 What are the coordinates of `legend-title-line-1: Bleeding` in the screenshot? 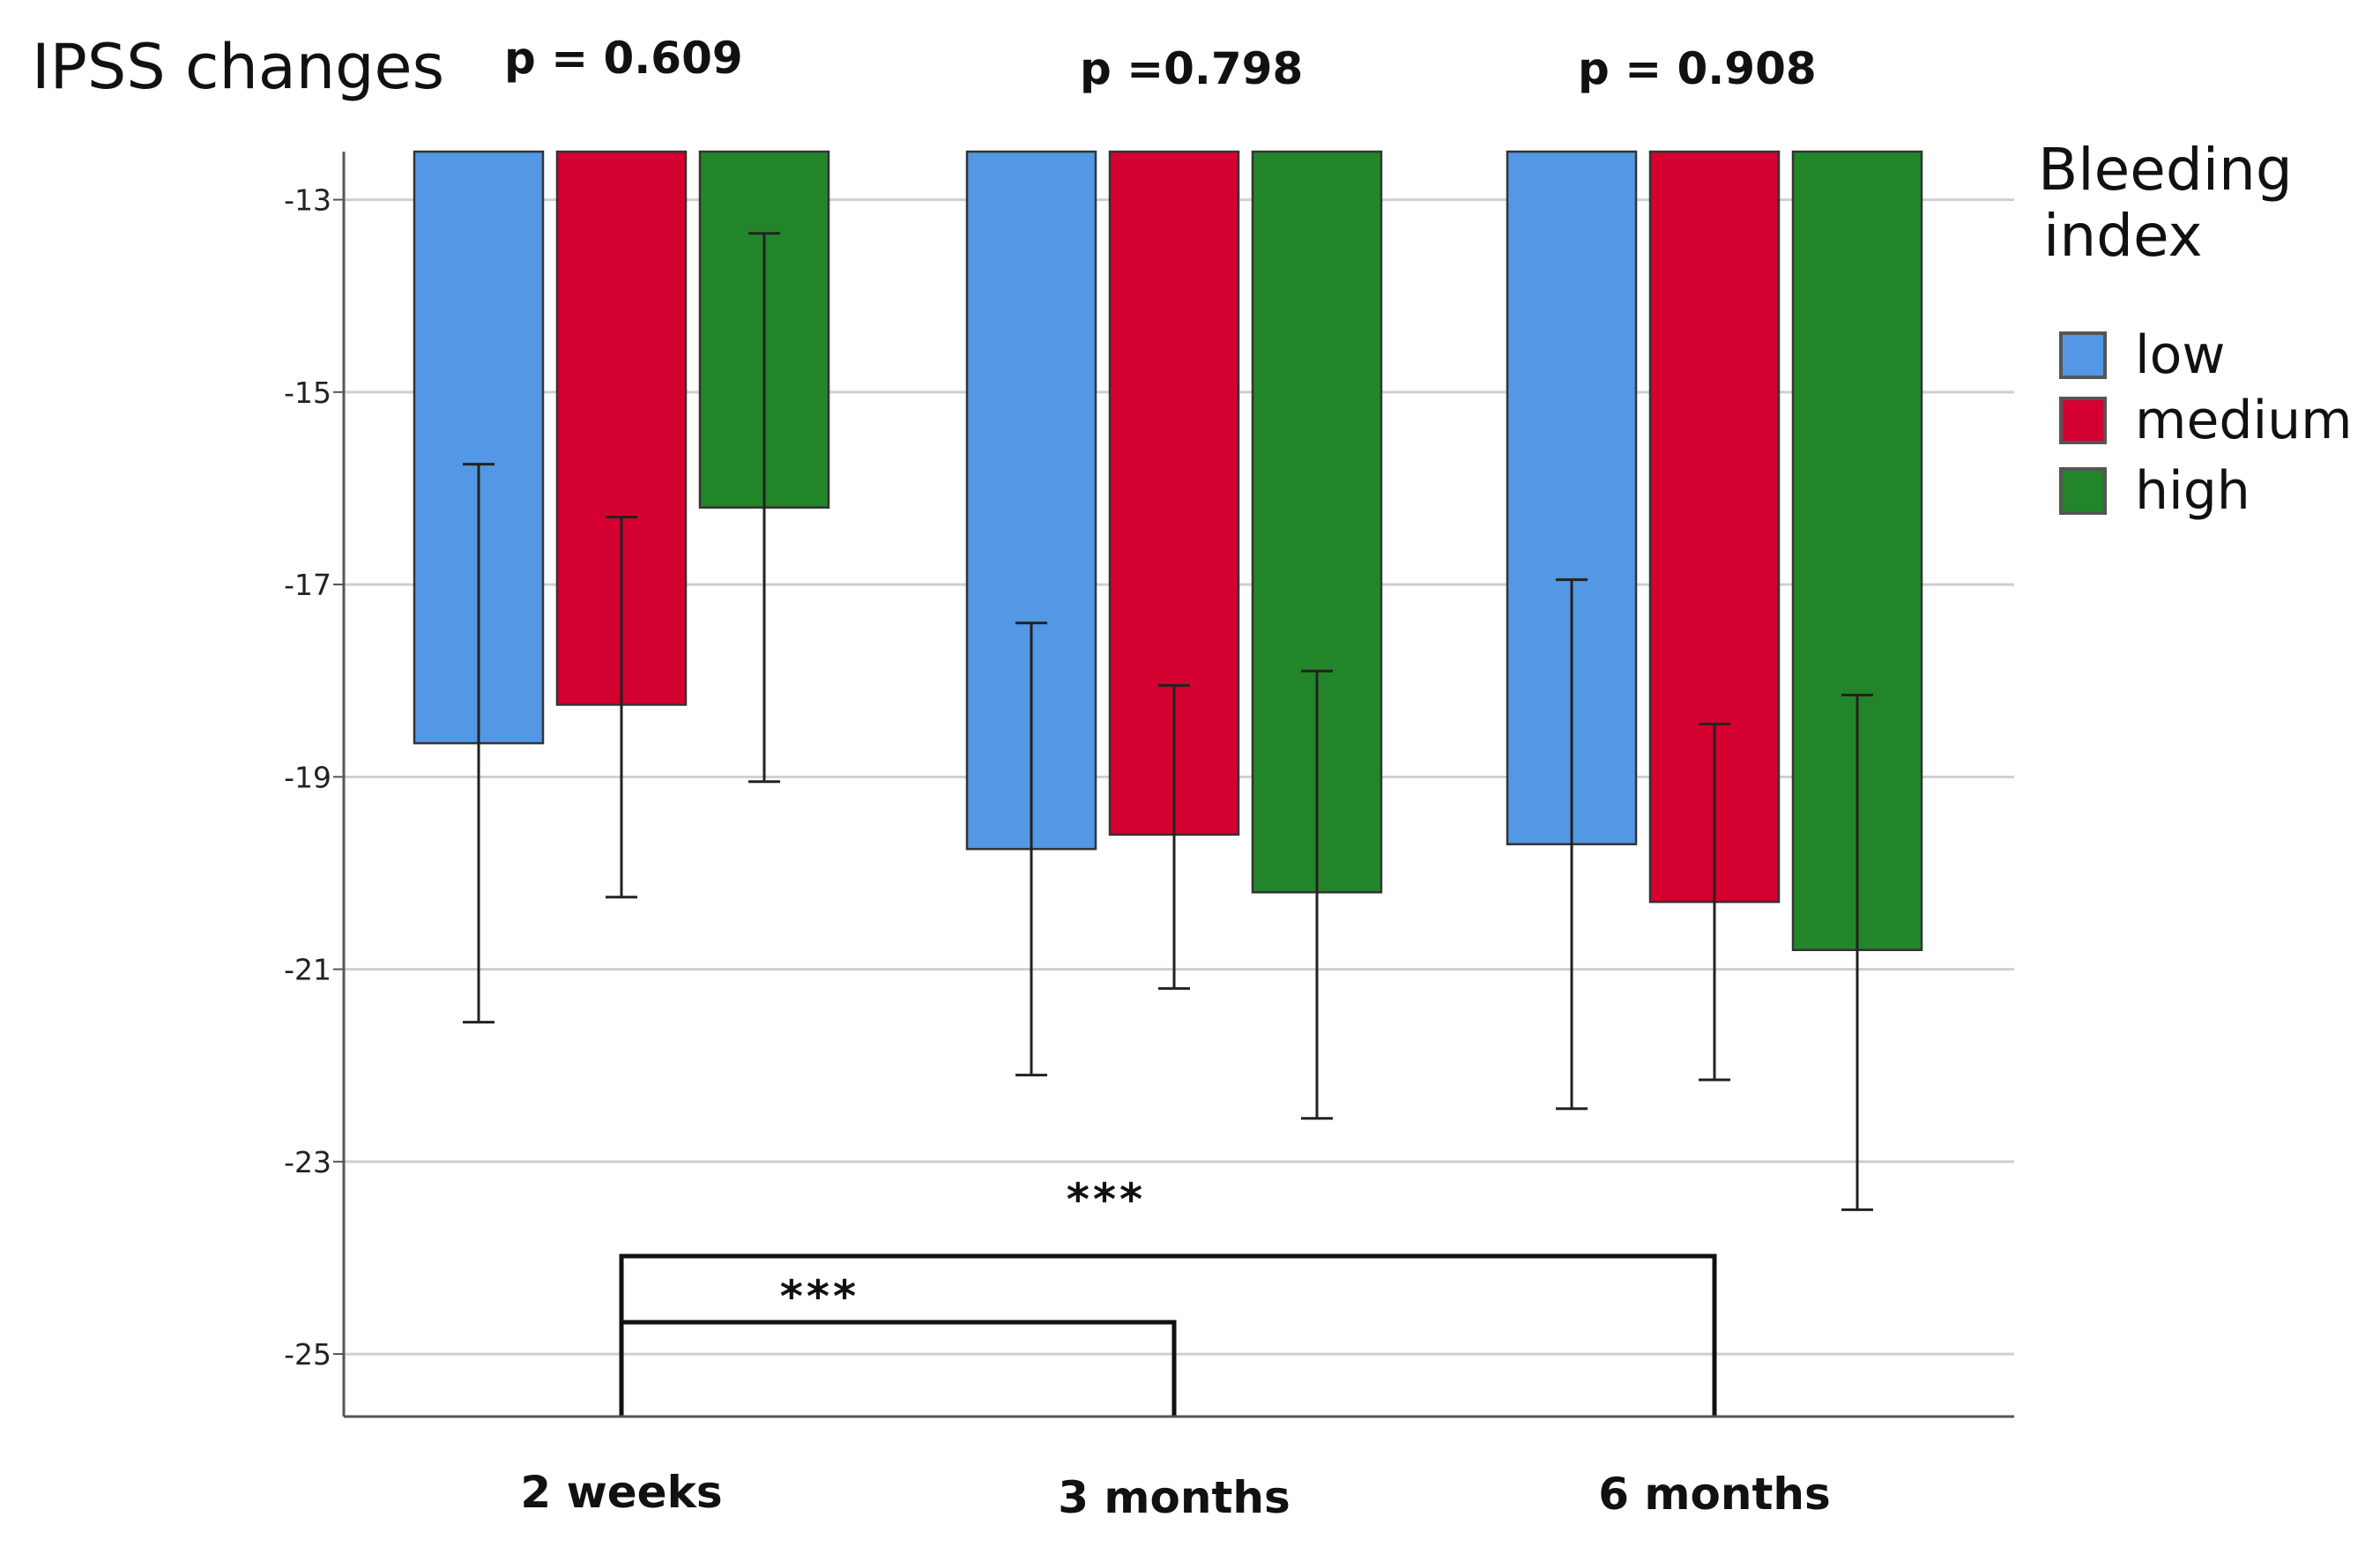 It's located at (2165, 170).